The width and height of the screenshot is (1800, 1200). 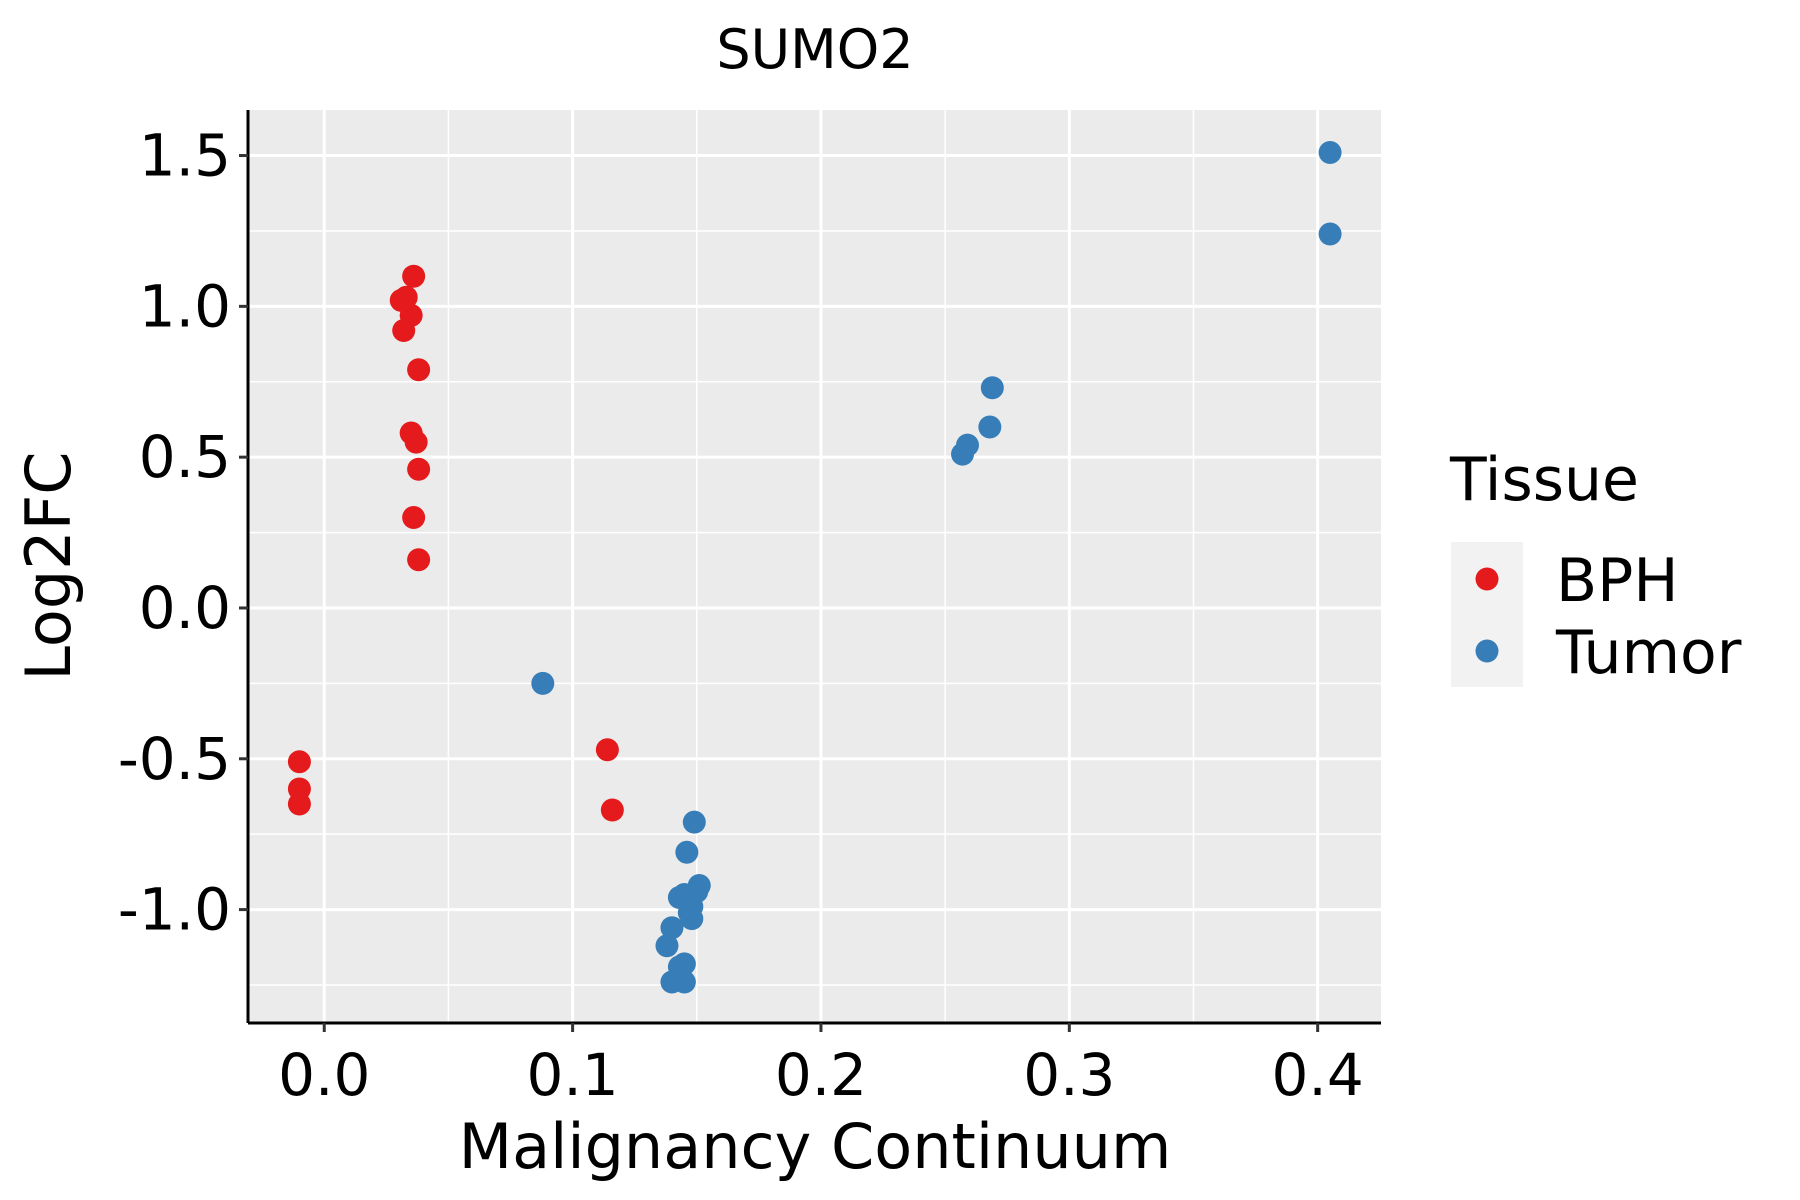 I want to click on legend-title: Tissue, so click(x=1544, y=480).